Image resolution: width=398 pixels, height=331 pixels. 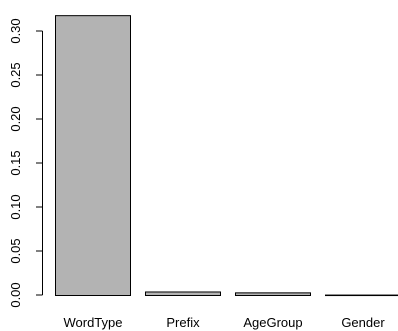 What do you see at coordinates (15, 250) in the screenshot?
I see `y-tick-label: 0.05` at bounding box center [15, 250].